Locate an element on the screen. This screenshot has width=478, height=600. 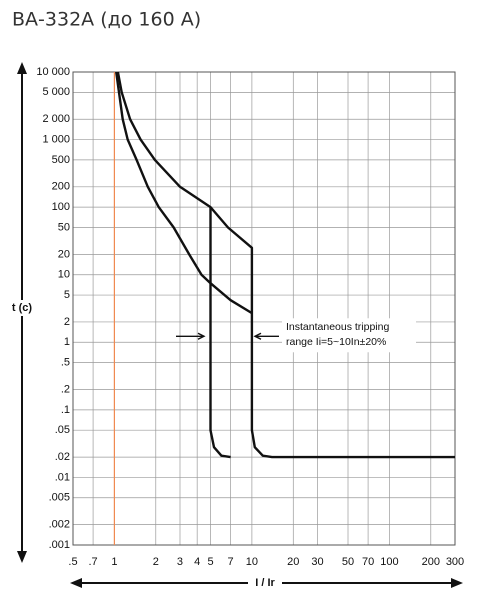
x-tick-label: 20 is located at coordinates (293, 562).